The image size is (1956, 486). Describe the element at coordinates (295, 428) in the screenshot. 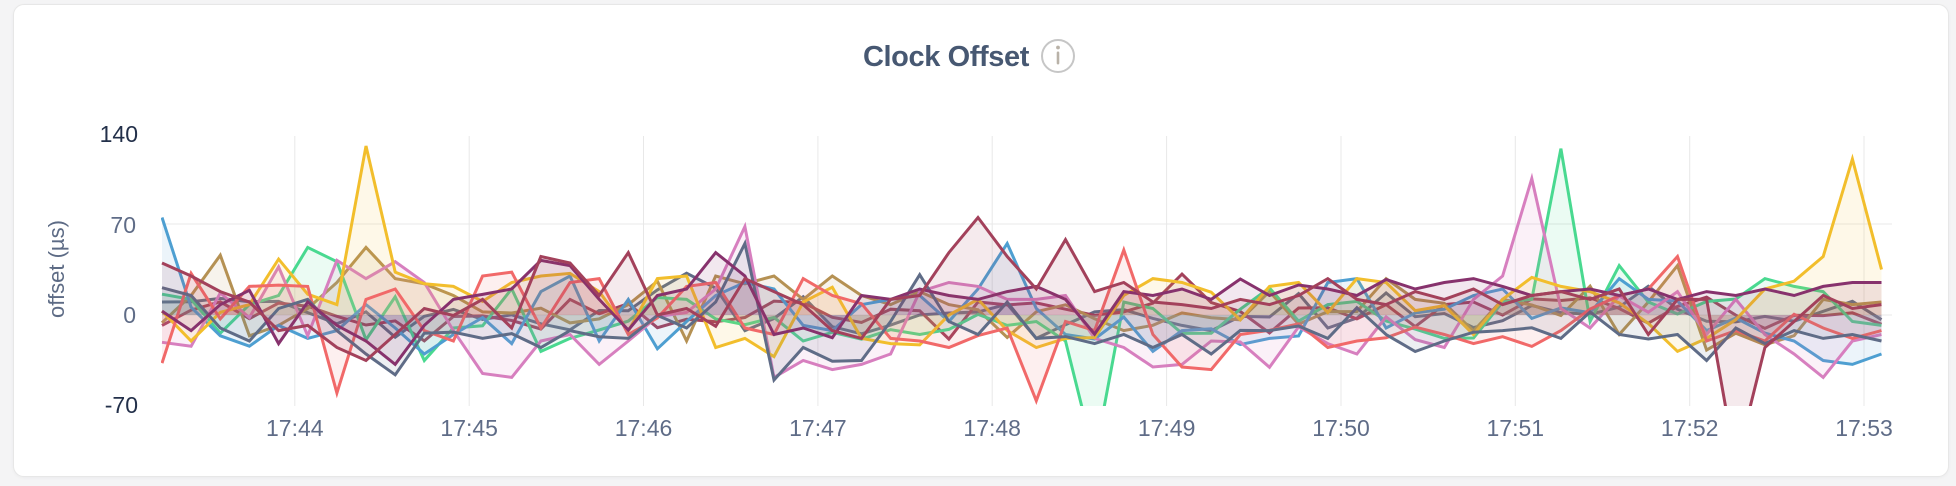

I see `svg-text: 17:44` at that location.